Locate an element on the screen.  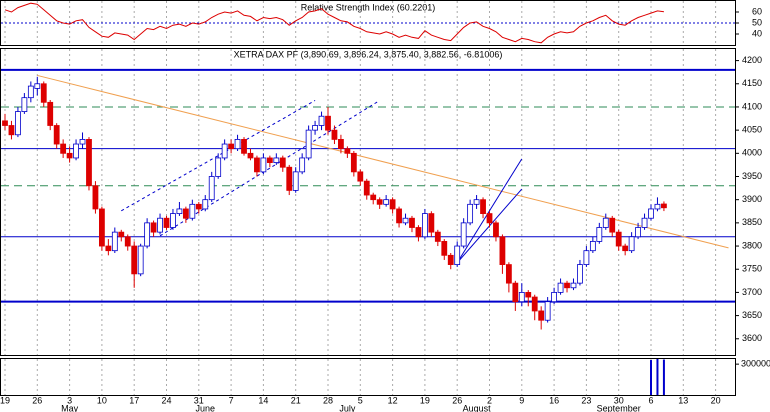
x-tick-label: 31 is located at coordinates (199, 400).